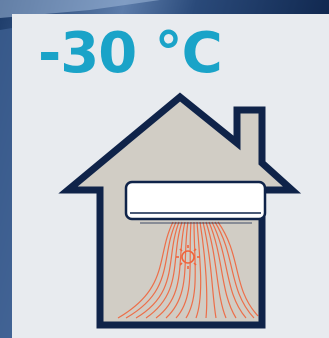 The width and height of the screenshot is (329, 338). What do you see at coordinates (188, 257) in the screenshot?
I see `sun-icon` at bounding box center [188, 257].